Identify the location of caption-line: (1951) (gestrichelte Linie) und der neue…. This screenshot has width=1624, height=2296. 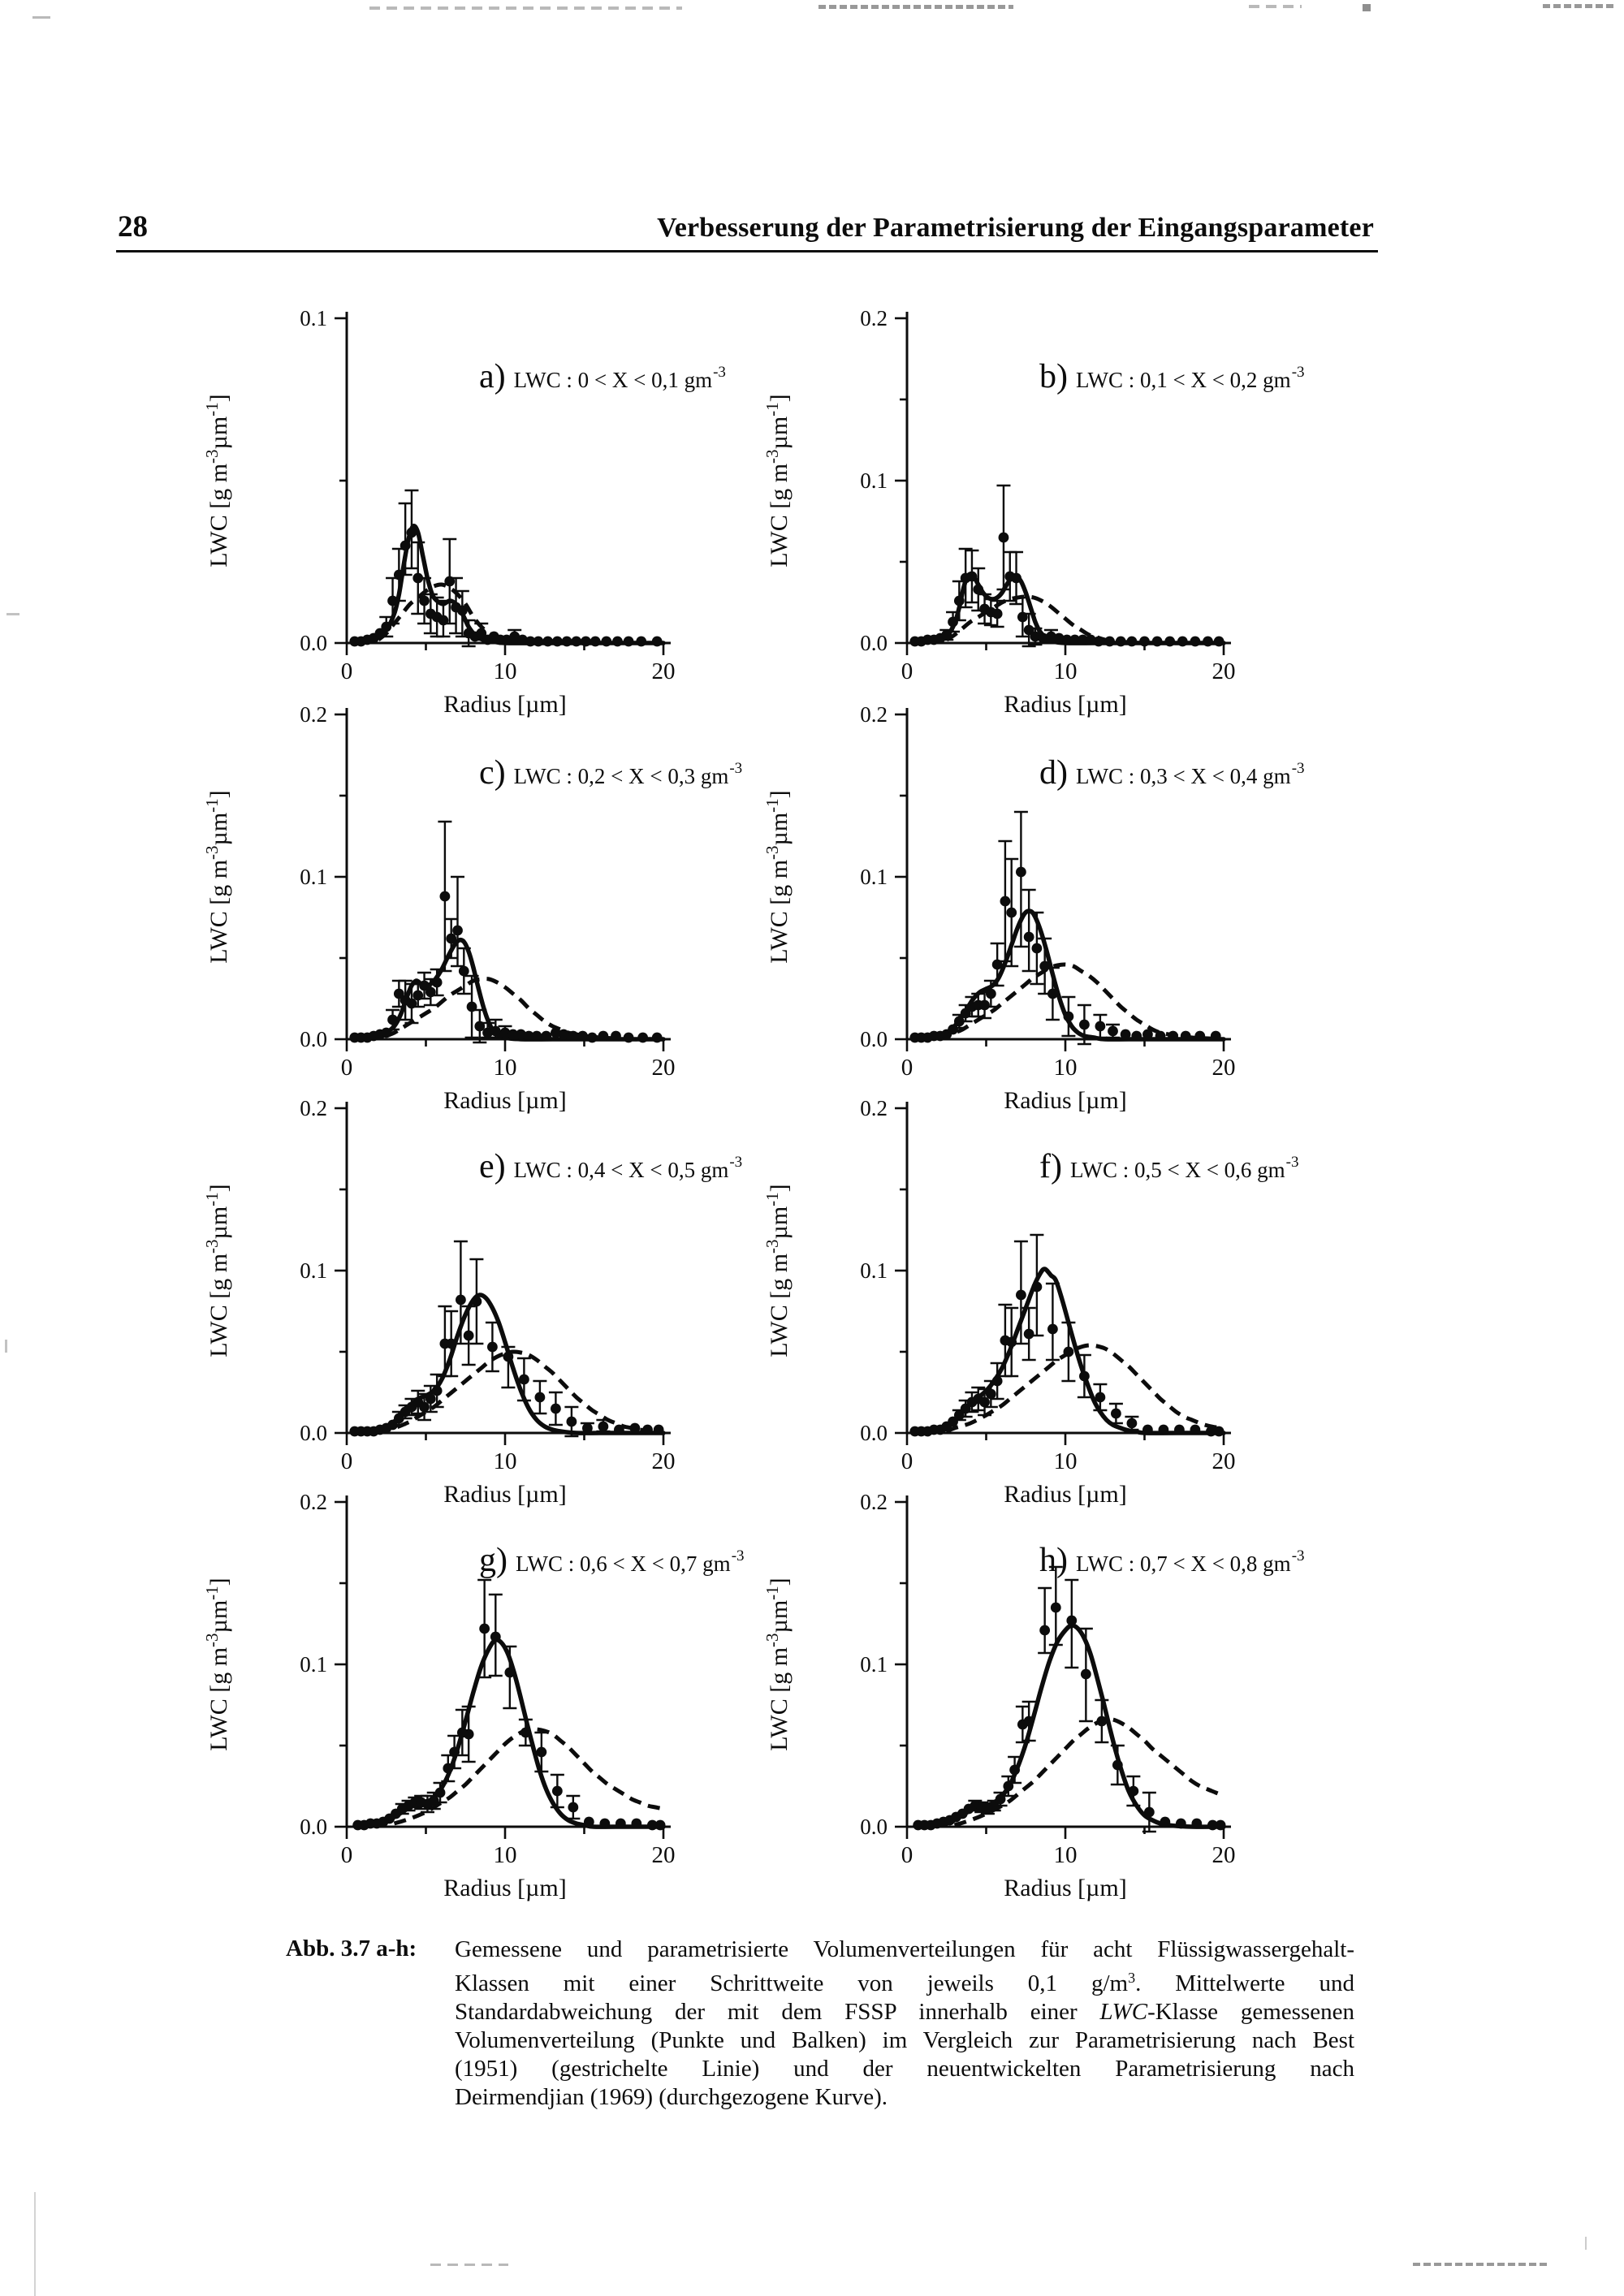
(904, 2068).